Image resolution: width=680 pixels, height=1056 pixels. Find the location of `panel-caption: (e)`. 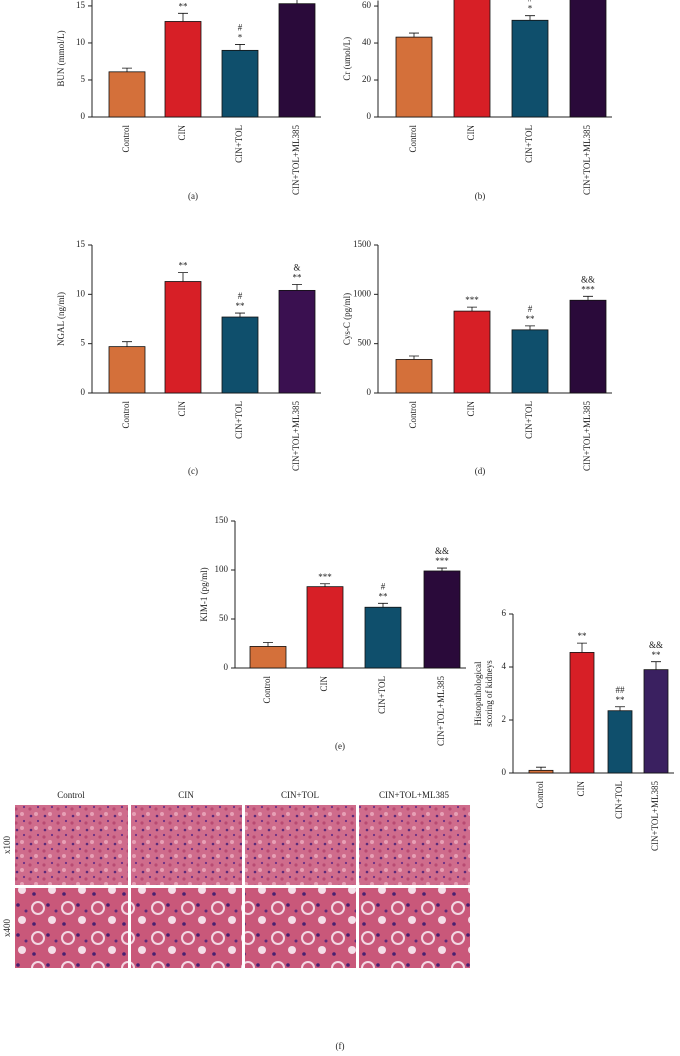

panel-caption: (e) is located at coordinates (340, 746).